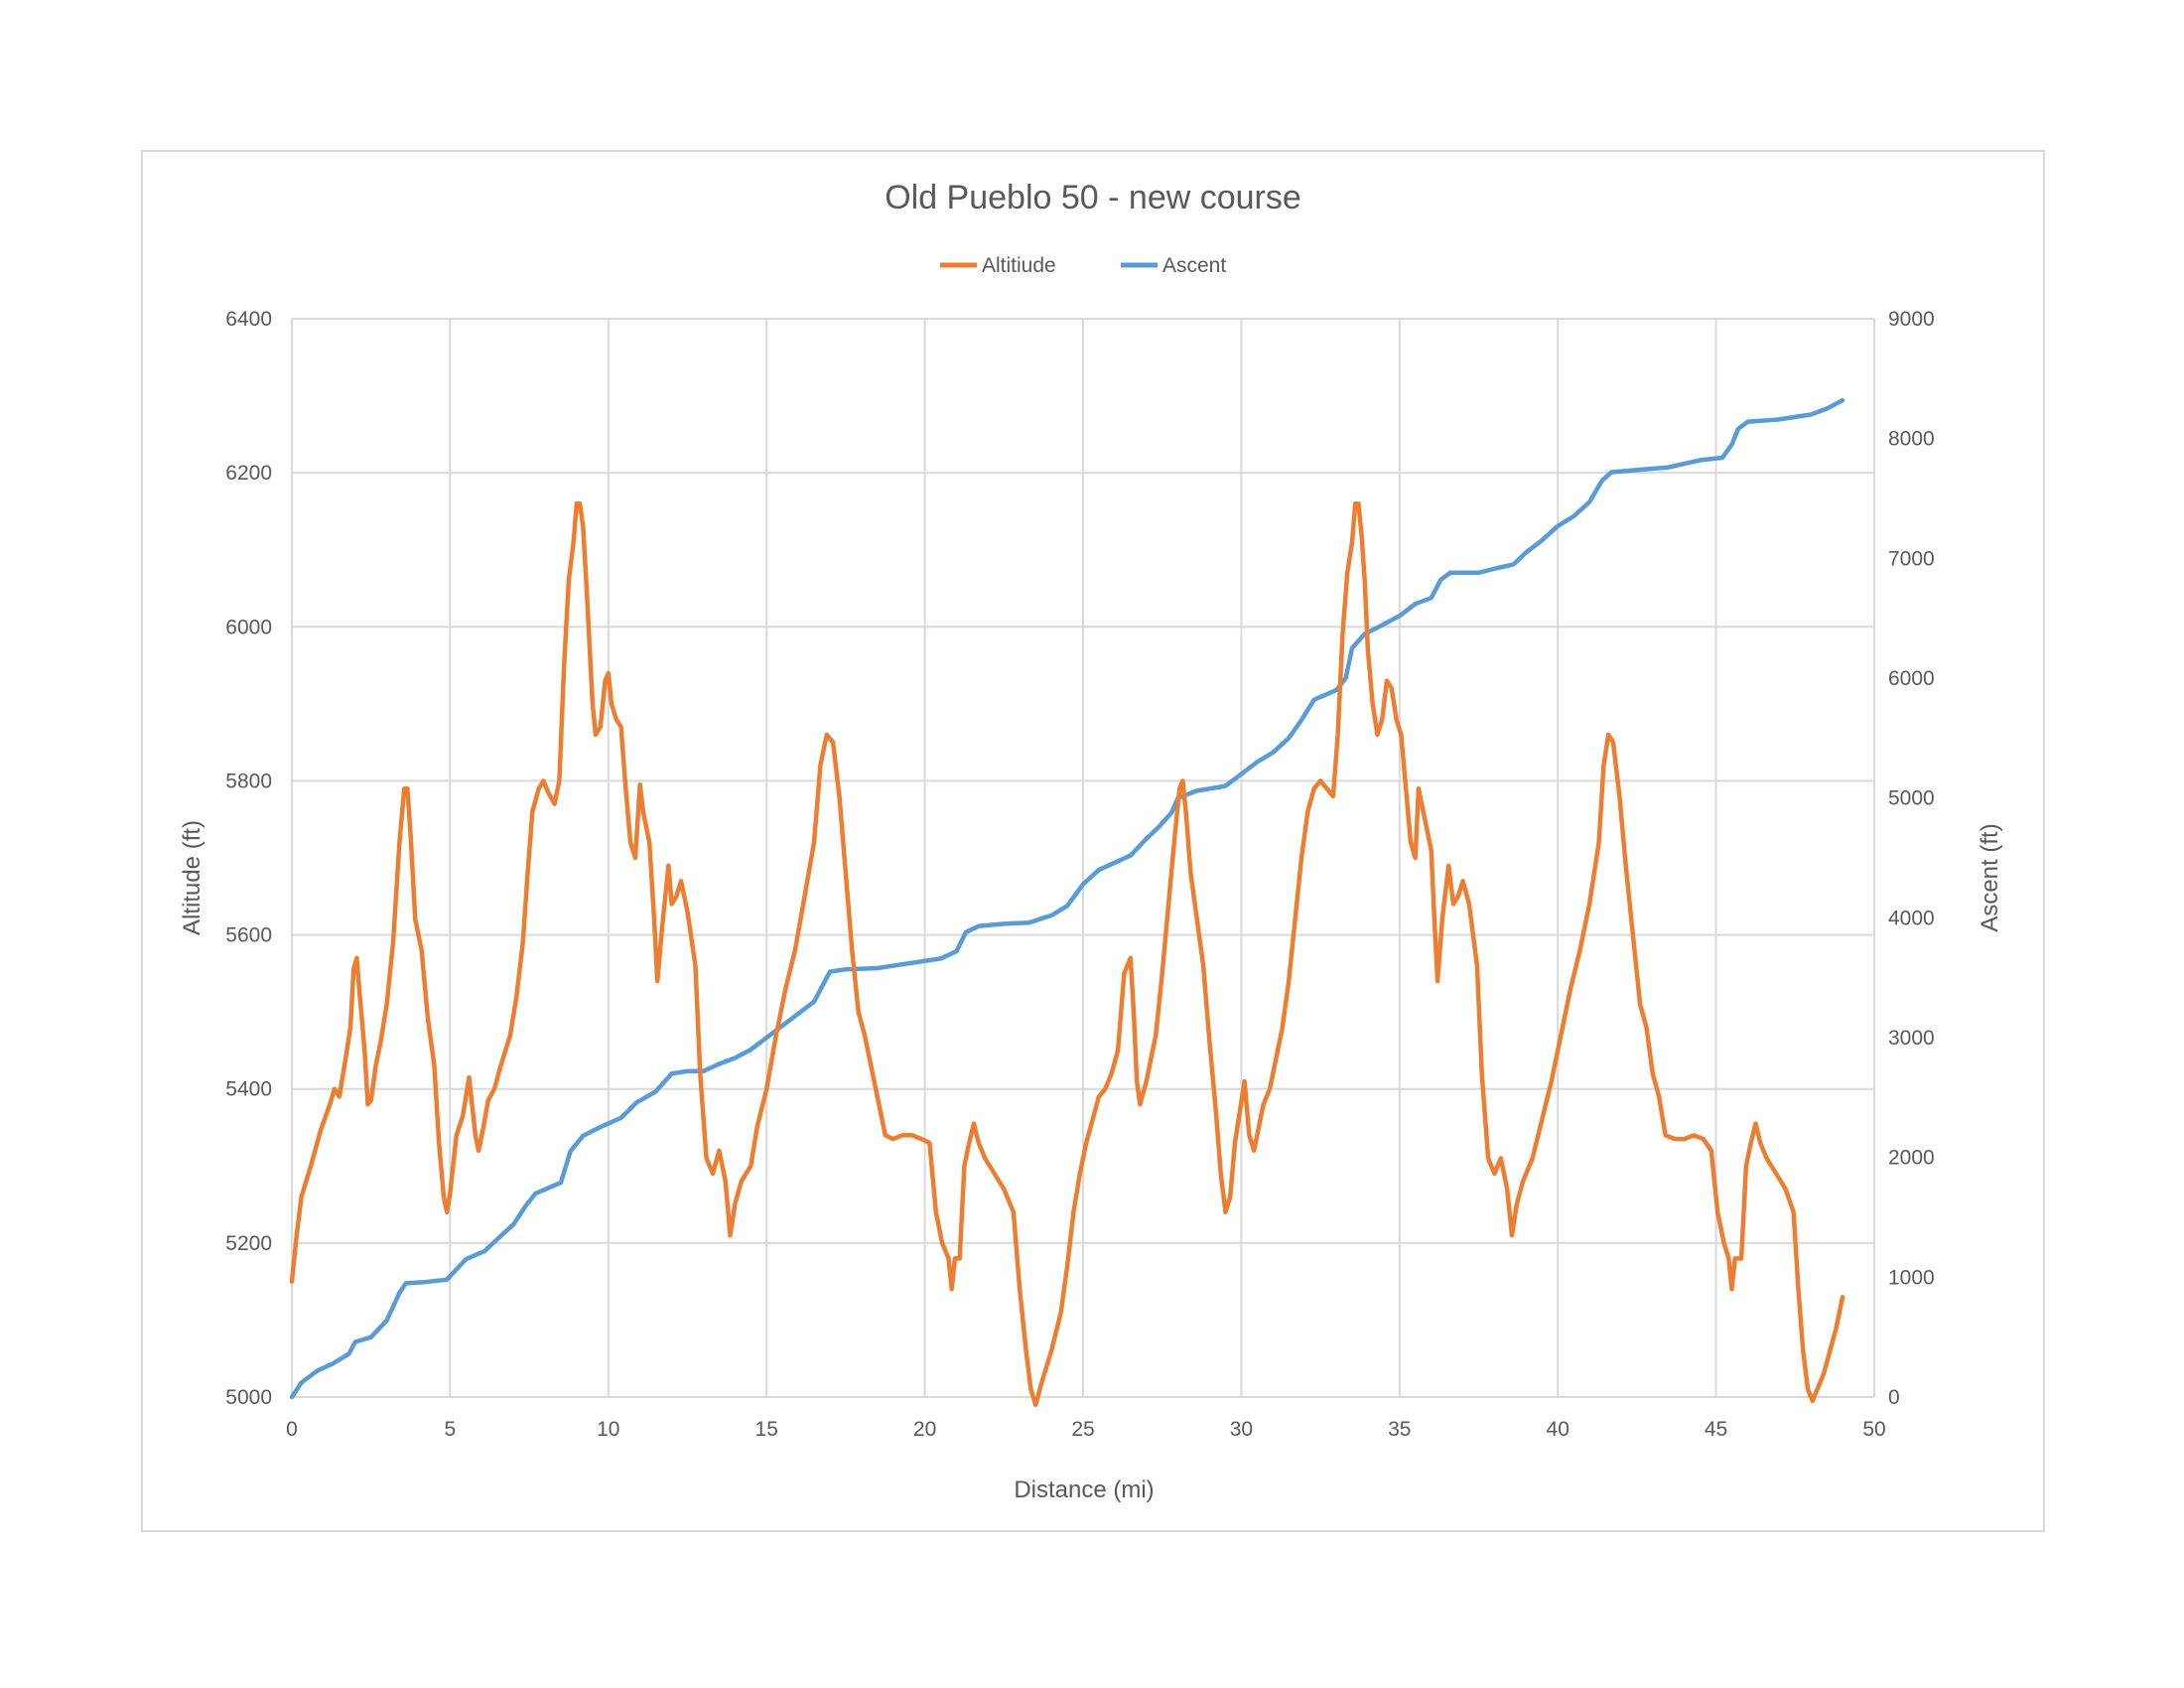 The image size is (2184, 1688). What do you see at coordinates (1990, 877) in the screenshot?
I see `y2-axis-title: Ascent (ft)` at bounding box center [1990, 877].